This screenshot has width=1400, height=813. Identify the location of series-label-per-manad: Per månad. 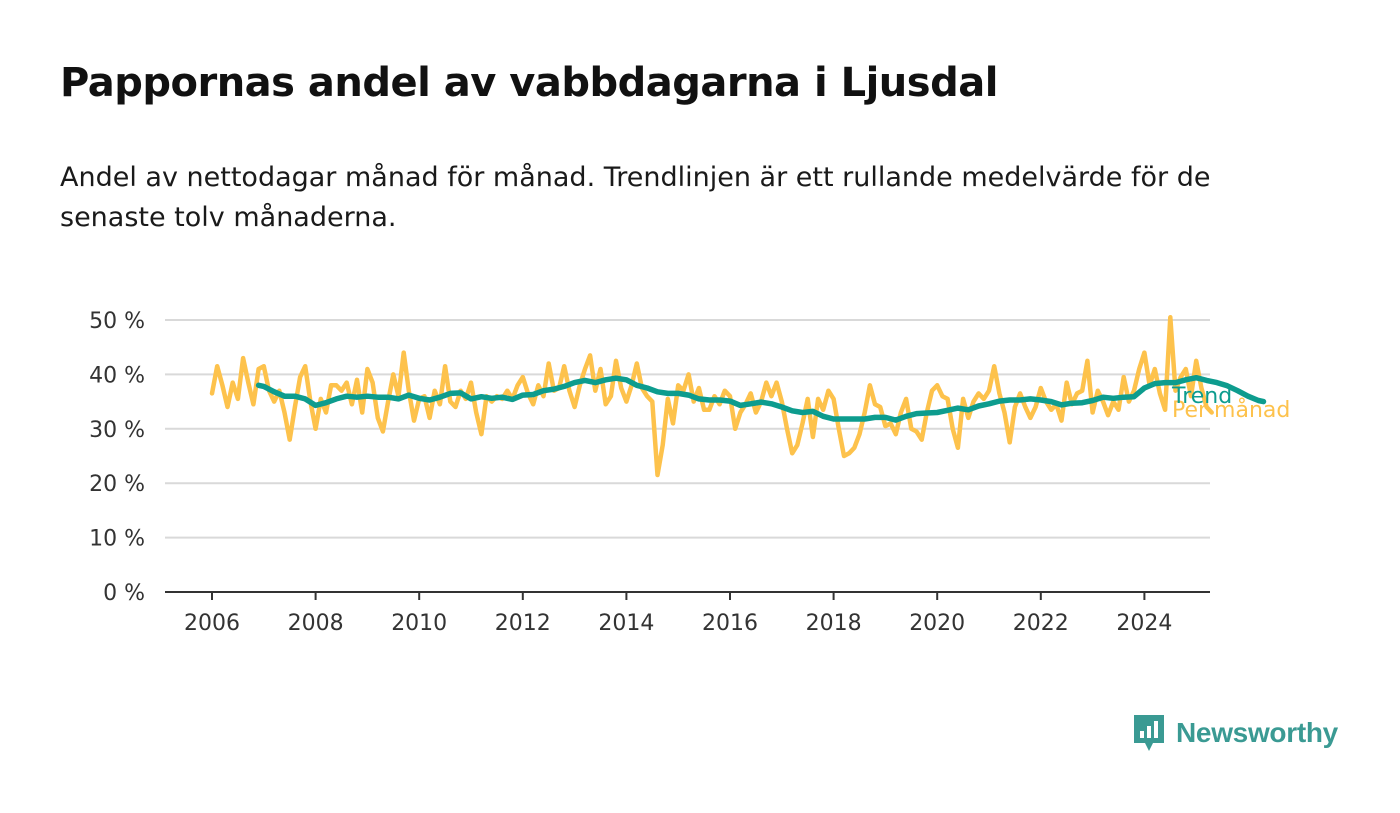
(1231, 410).